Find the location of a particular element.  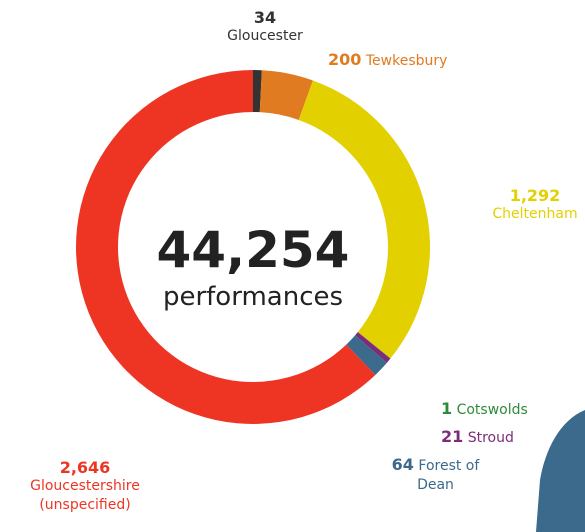

category-label: Stroud is located at coordinates (490, 438).